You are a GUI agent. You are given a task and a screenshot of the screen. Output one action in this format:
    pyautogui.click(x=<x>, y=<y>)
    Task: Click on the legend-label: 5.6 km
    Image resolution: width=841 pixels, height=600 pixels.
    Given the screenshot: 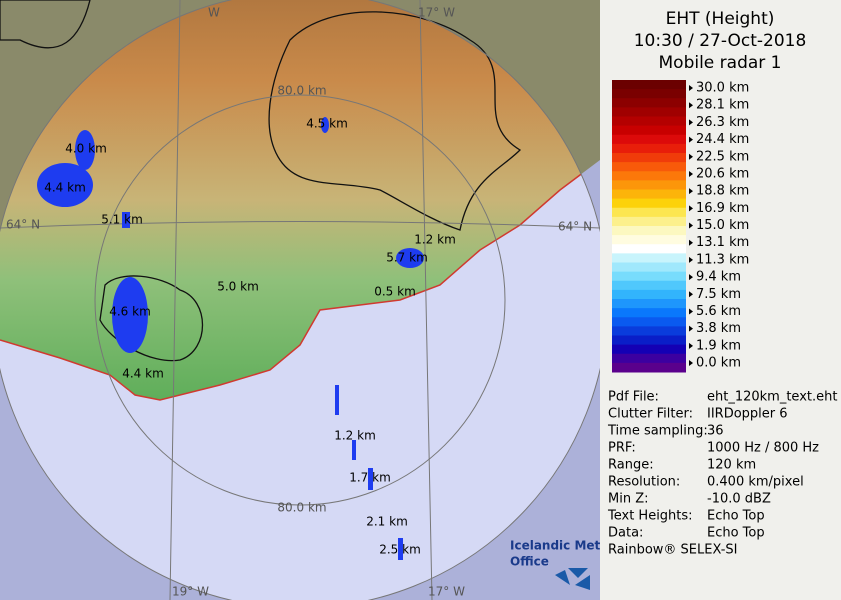 What is the action you would take?
    pyautogui.click(x=718, y=311)
    